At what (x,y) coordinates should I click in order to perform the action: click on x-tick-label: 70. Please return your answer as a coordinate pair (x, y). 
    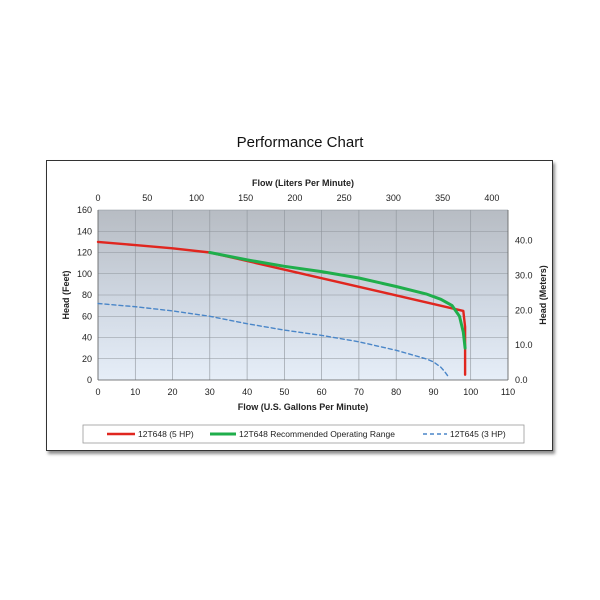
    Looking at the image, I should click on (359, 392).